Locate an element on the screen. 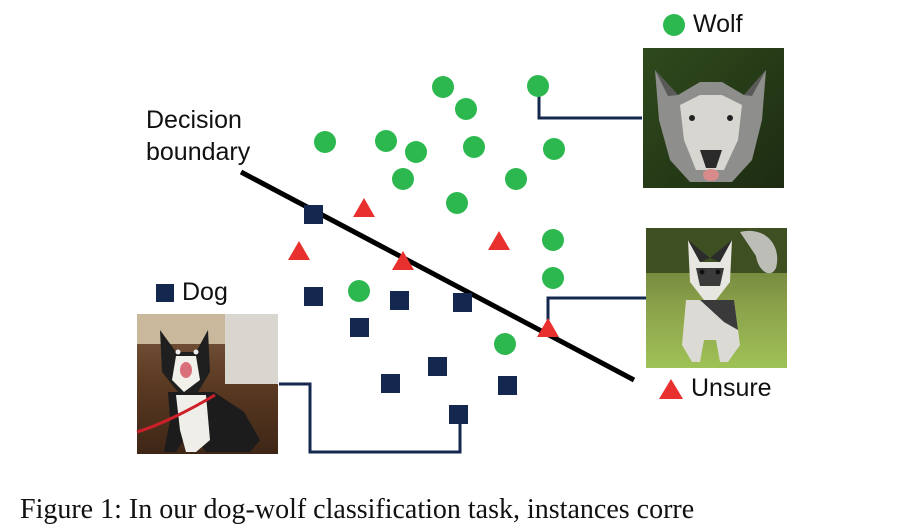 Image resolution: width=918 pixels, height=528 pixels. legend-dog: Dog is located at coordinates (192, 292).